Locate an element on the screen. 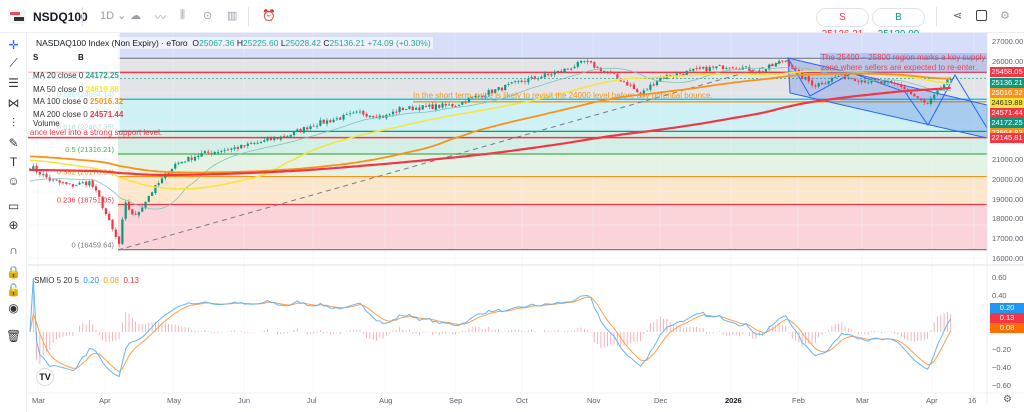 The width and height of the screenshot is (1024, 412). line-chart-icon: 〰 is located at coordinates (160, 18).